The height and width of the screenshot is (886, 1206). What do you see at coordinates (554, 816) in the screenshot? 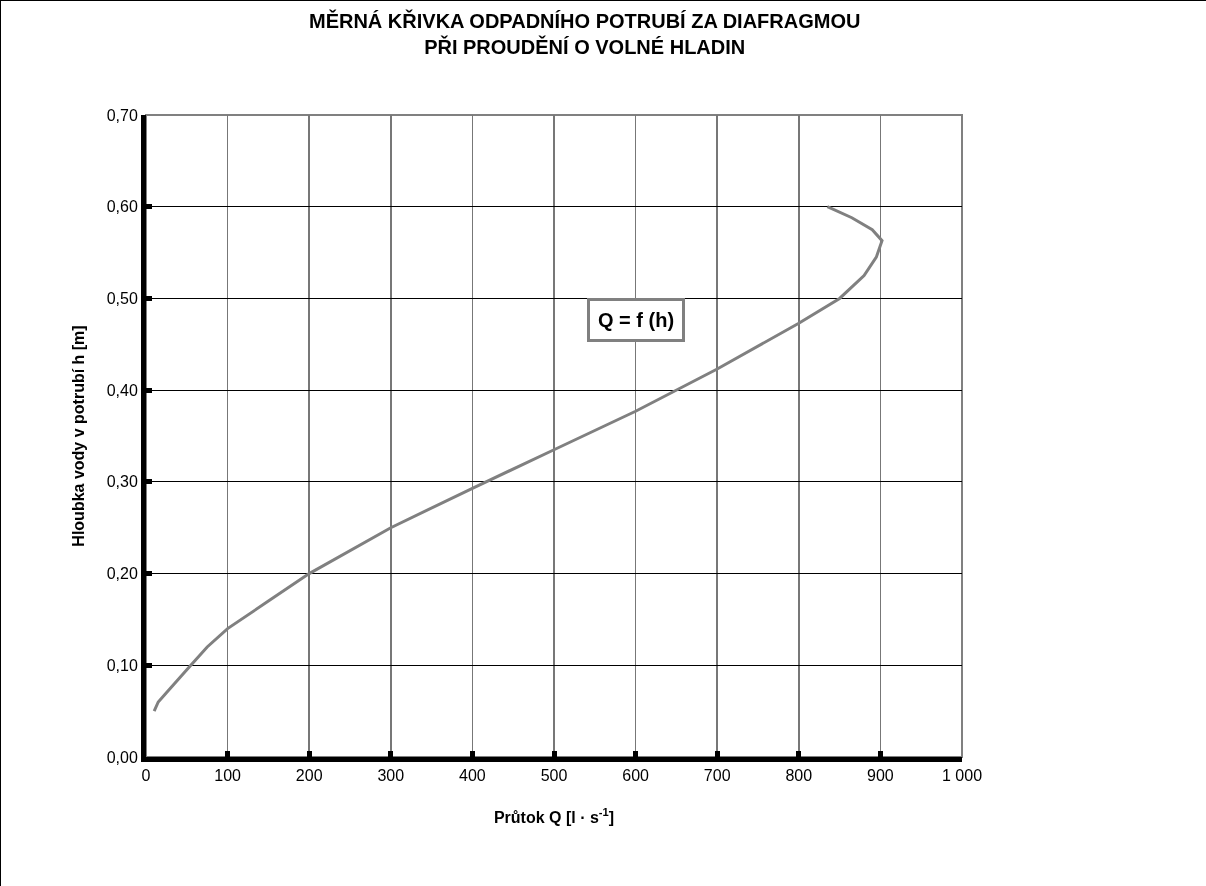
I see `x-axis-title: Průtok Q [l · s$^{-1}$]` at bounding box center [554, 816].